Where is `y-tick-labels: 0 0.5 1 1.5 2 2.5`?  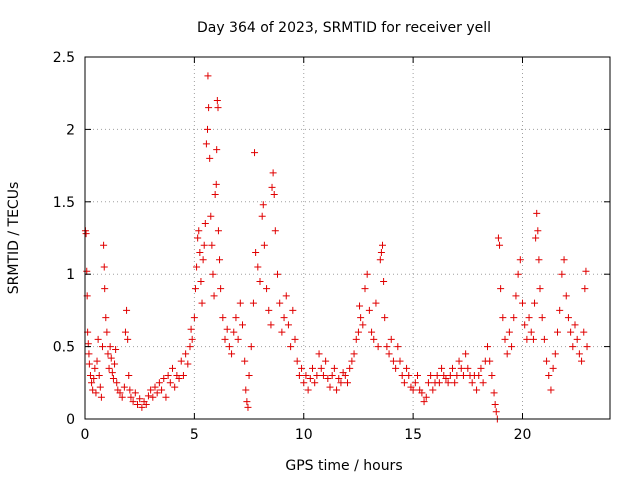
y-tick-labels: 0 0.5 1 1.5 2 2.5 is located at coordinates (64, 239).